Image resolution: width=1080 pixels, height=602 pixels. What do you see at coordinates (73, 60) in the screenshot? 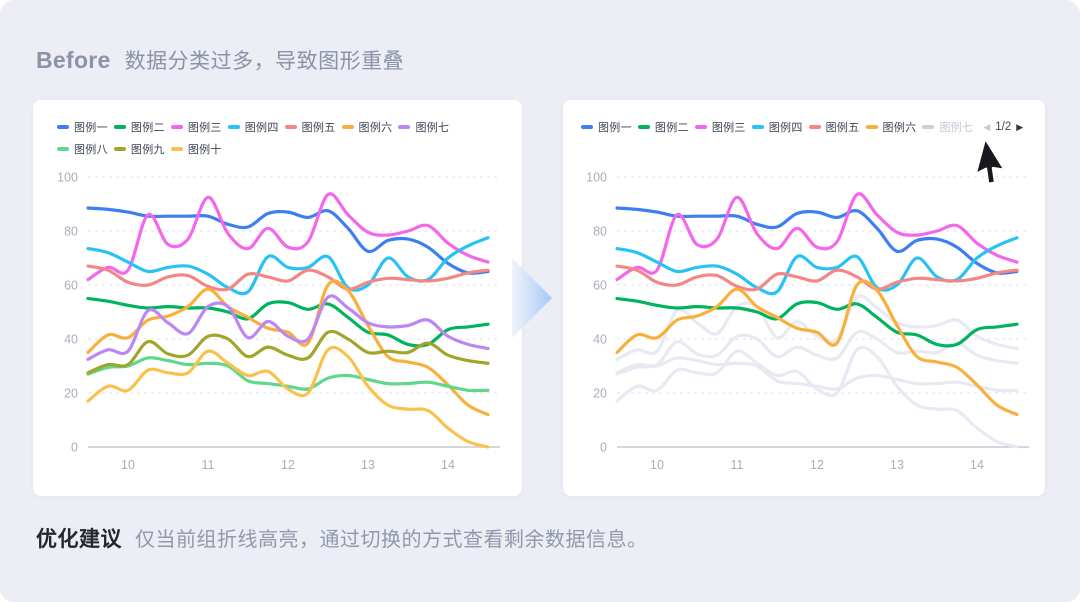
I see `title-before-label: Before` at bounding box center [73, 60].